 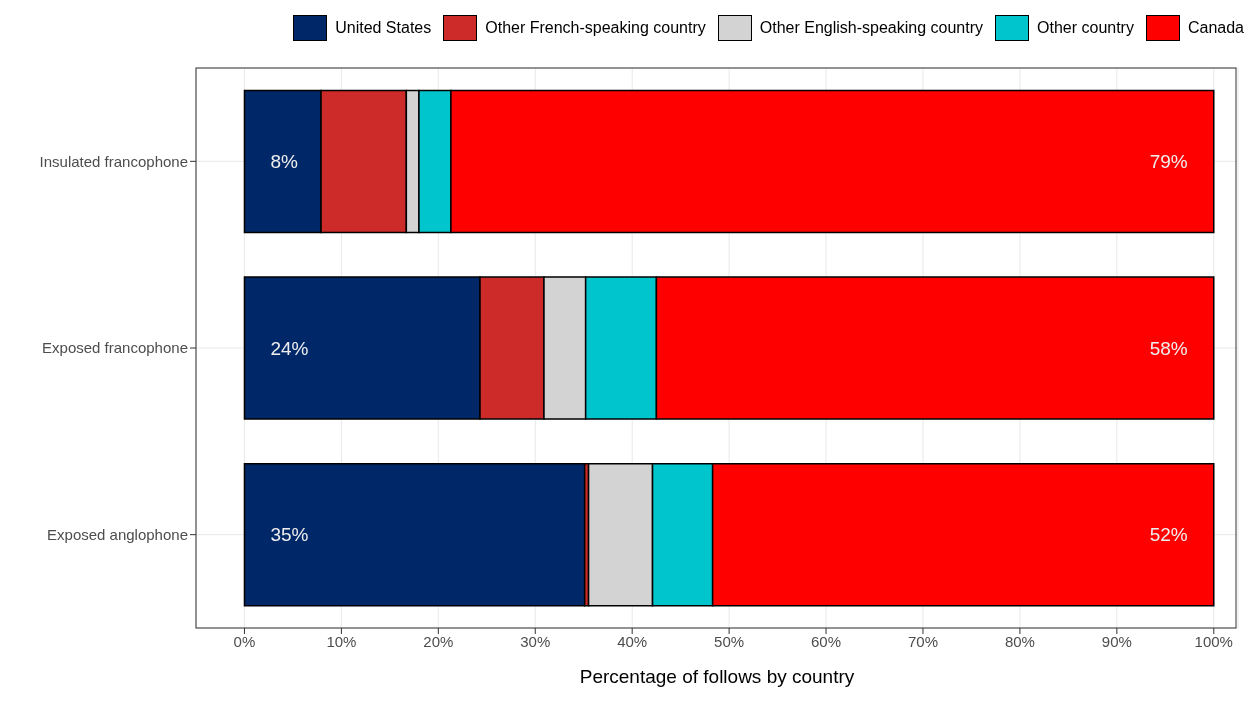 I want to click on x-tick-label: 70%, so click(x=922, y=641).